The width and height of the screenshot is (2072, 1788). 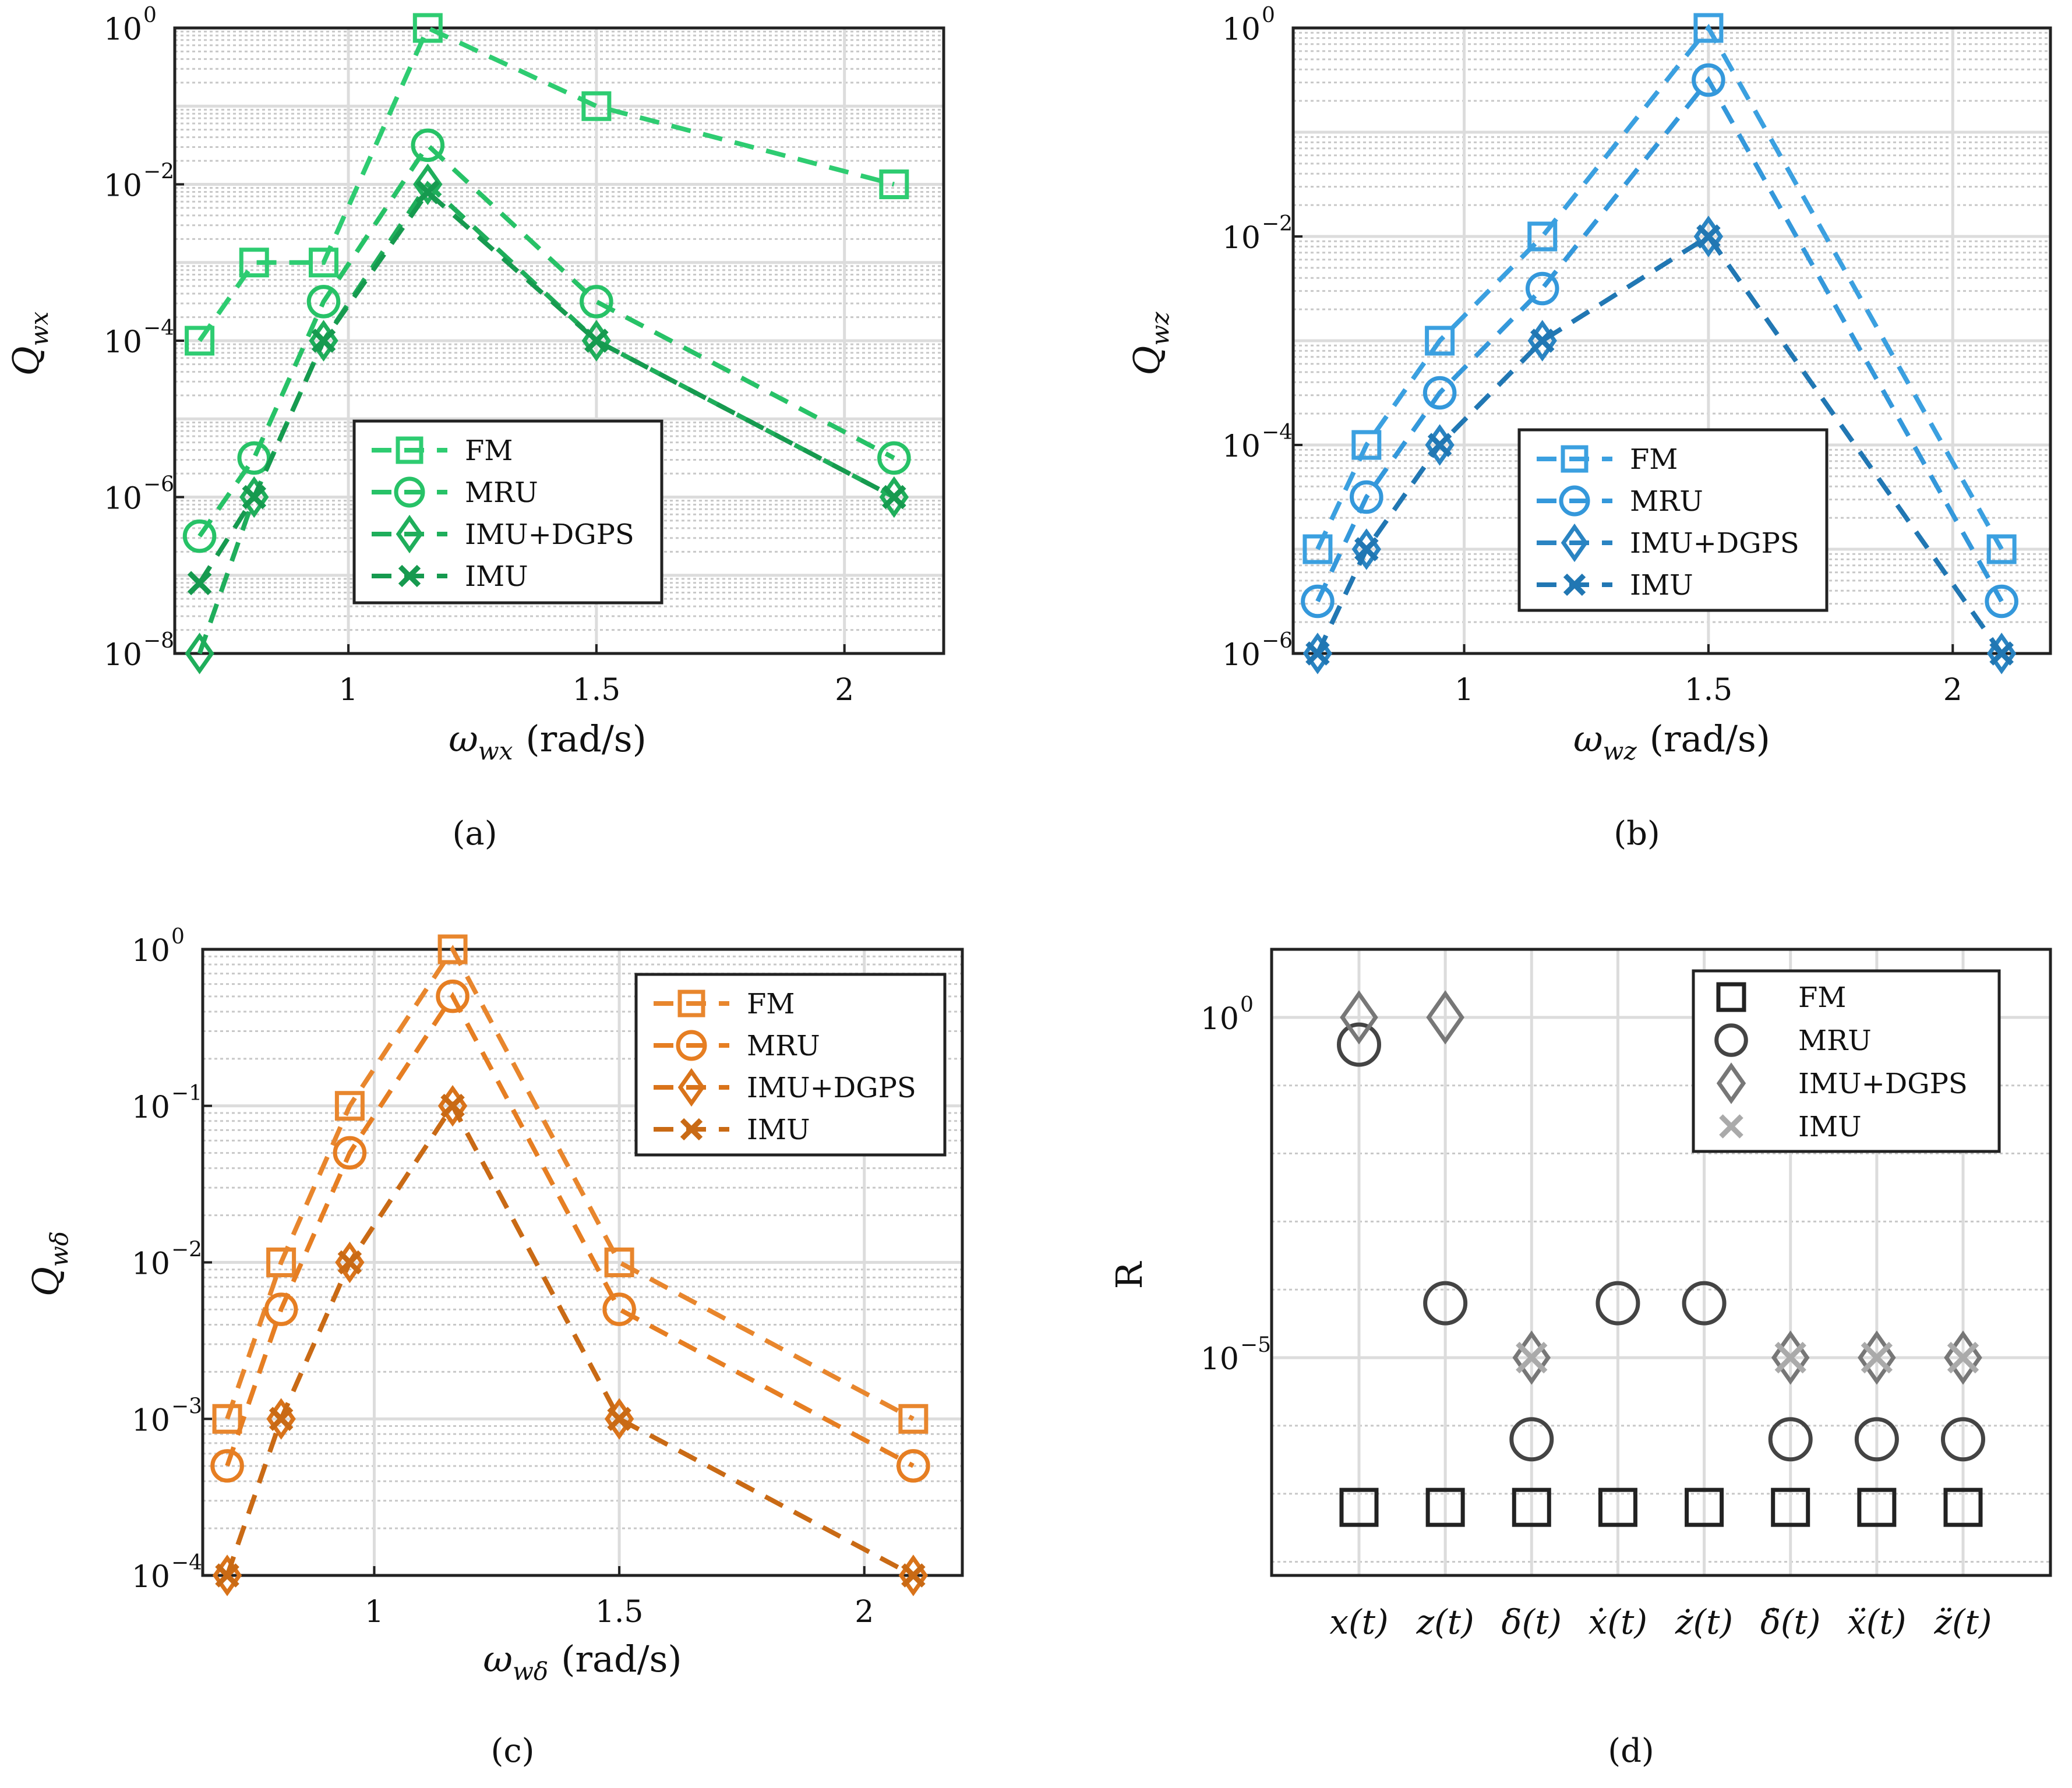 I want to click on y-axis-label: Qwδ, so click(x=48, y=1263).